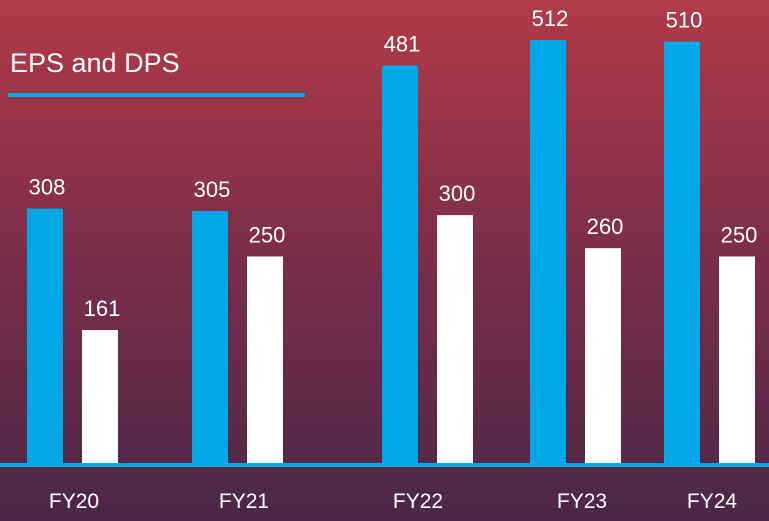 This screenshot has width=769, height=521. What do you see at coordinates (102, 308) in the screenshot?
I see `value-label: 161` at bounding box center [102, 308].